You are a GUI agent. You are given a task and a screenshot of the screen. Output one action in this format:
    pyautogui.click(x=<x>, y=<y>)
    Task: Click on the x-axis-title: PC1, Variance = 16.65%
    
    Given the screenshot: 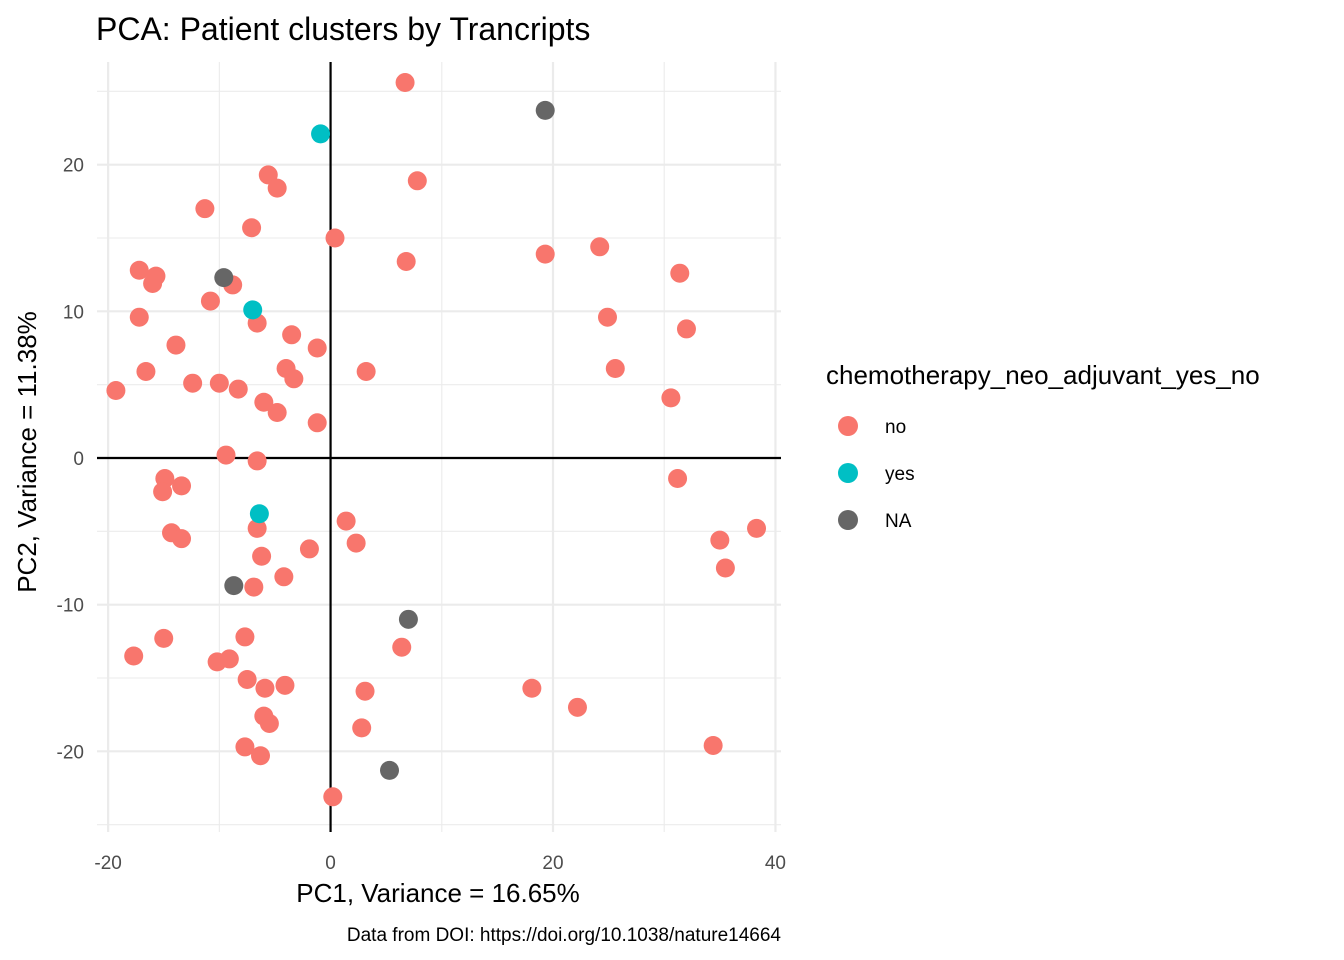 What is the action you would take?
    pyautogui.click(x=438, y=893)
    